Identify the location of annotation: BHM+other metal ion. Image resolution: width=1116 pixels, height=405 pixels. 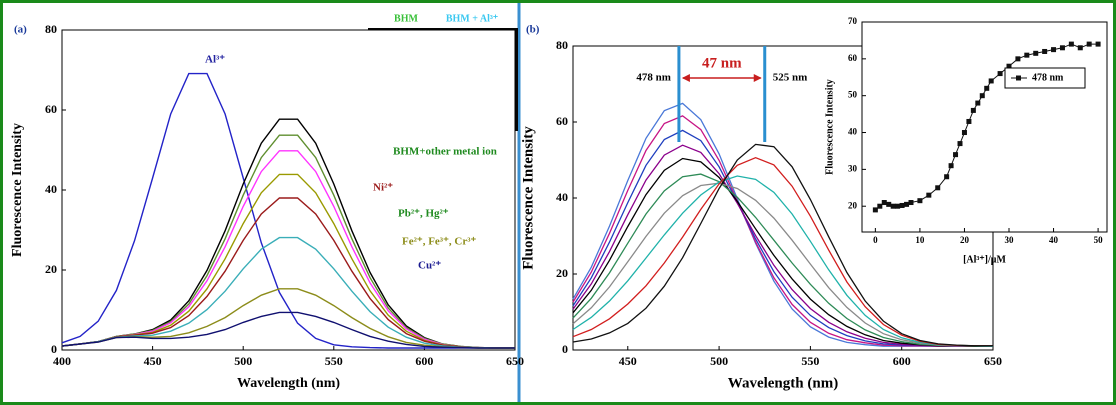
(445, 152).